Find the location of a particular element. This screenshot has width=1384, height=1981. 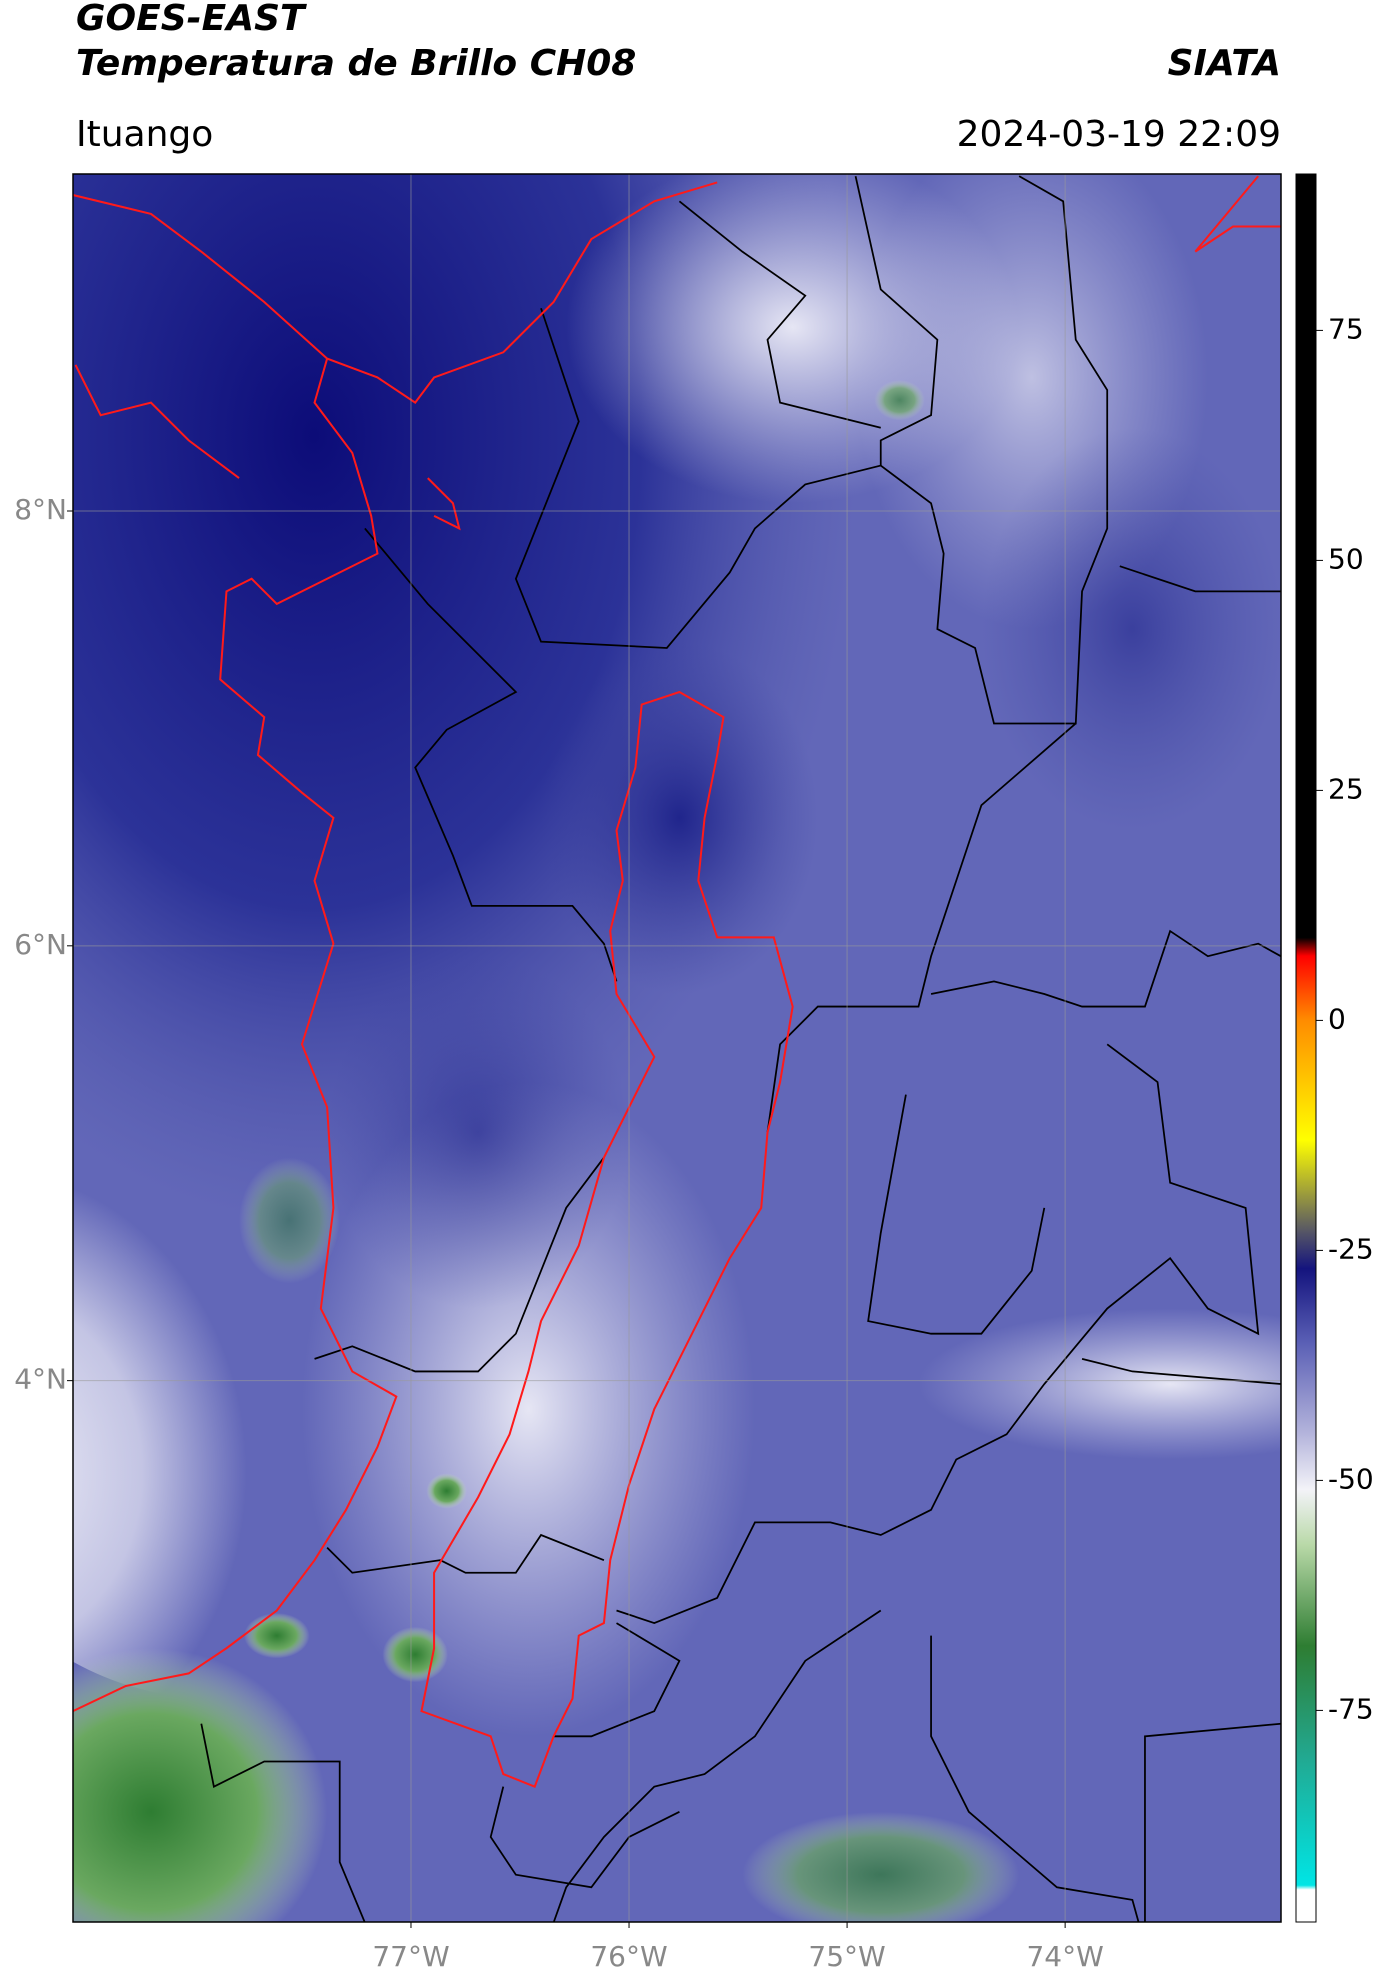

colorbar-tick-label: 75 is located at coordinates (1346, 328).